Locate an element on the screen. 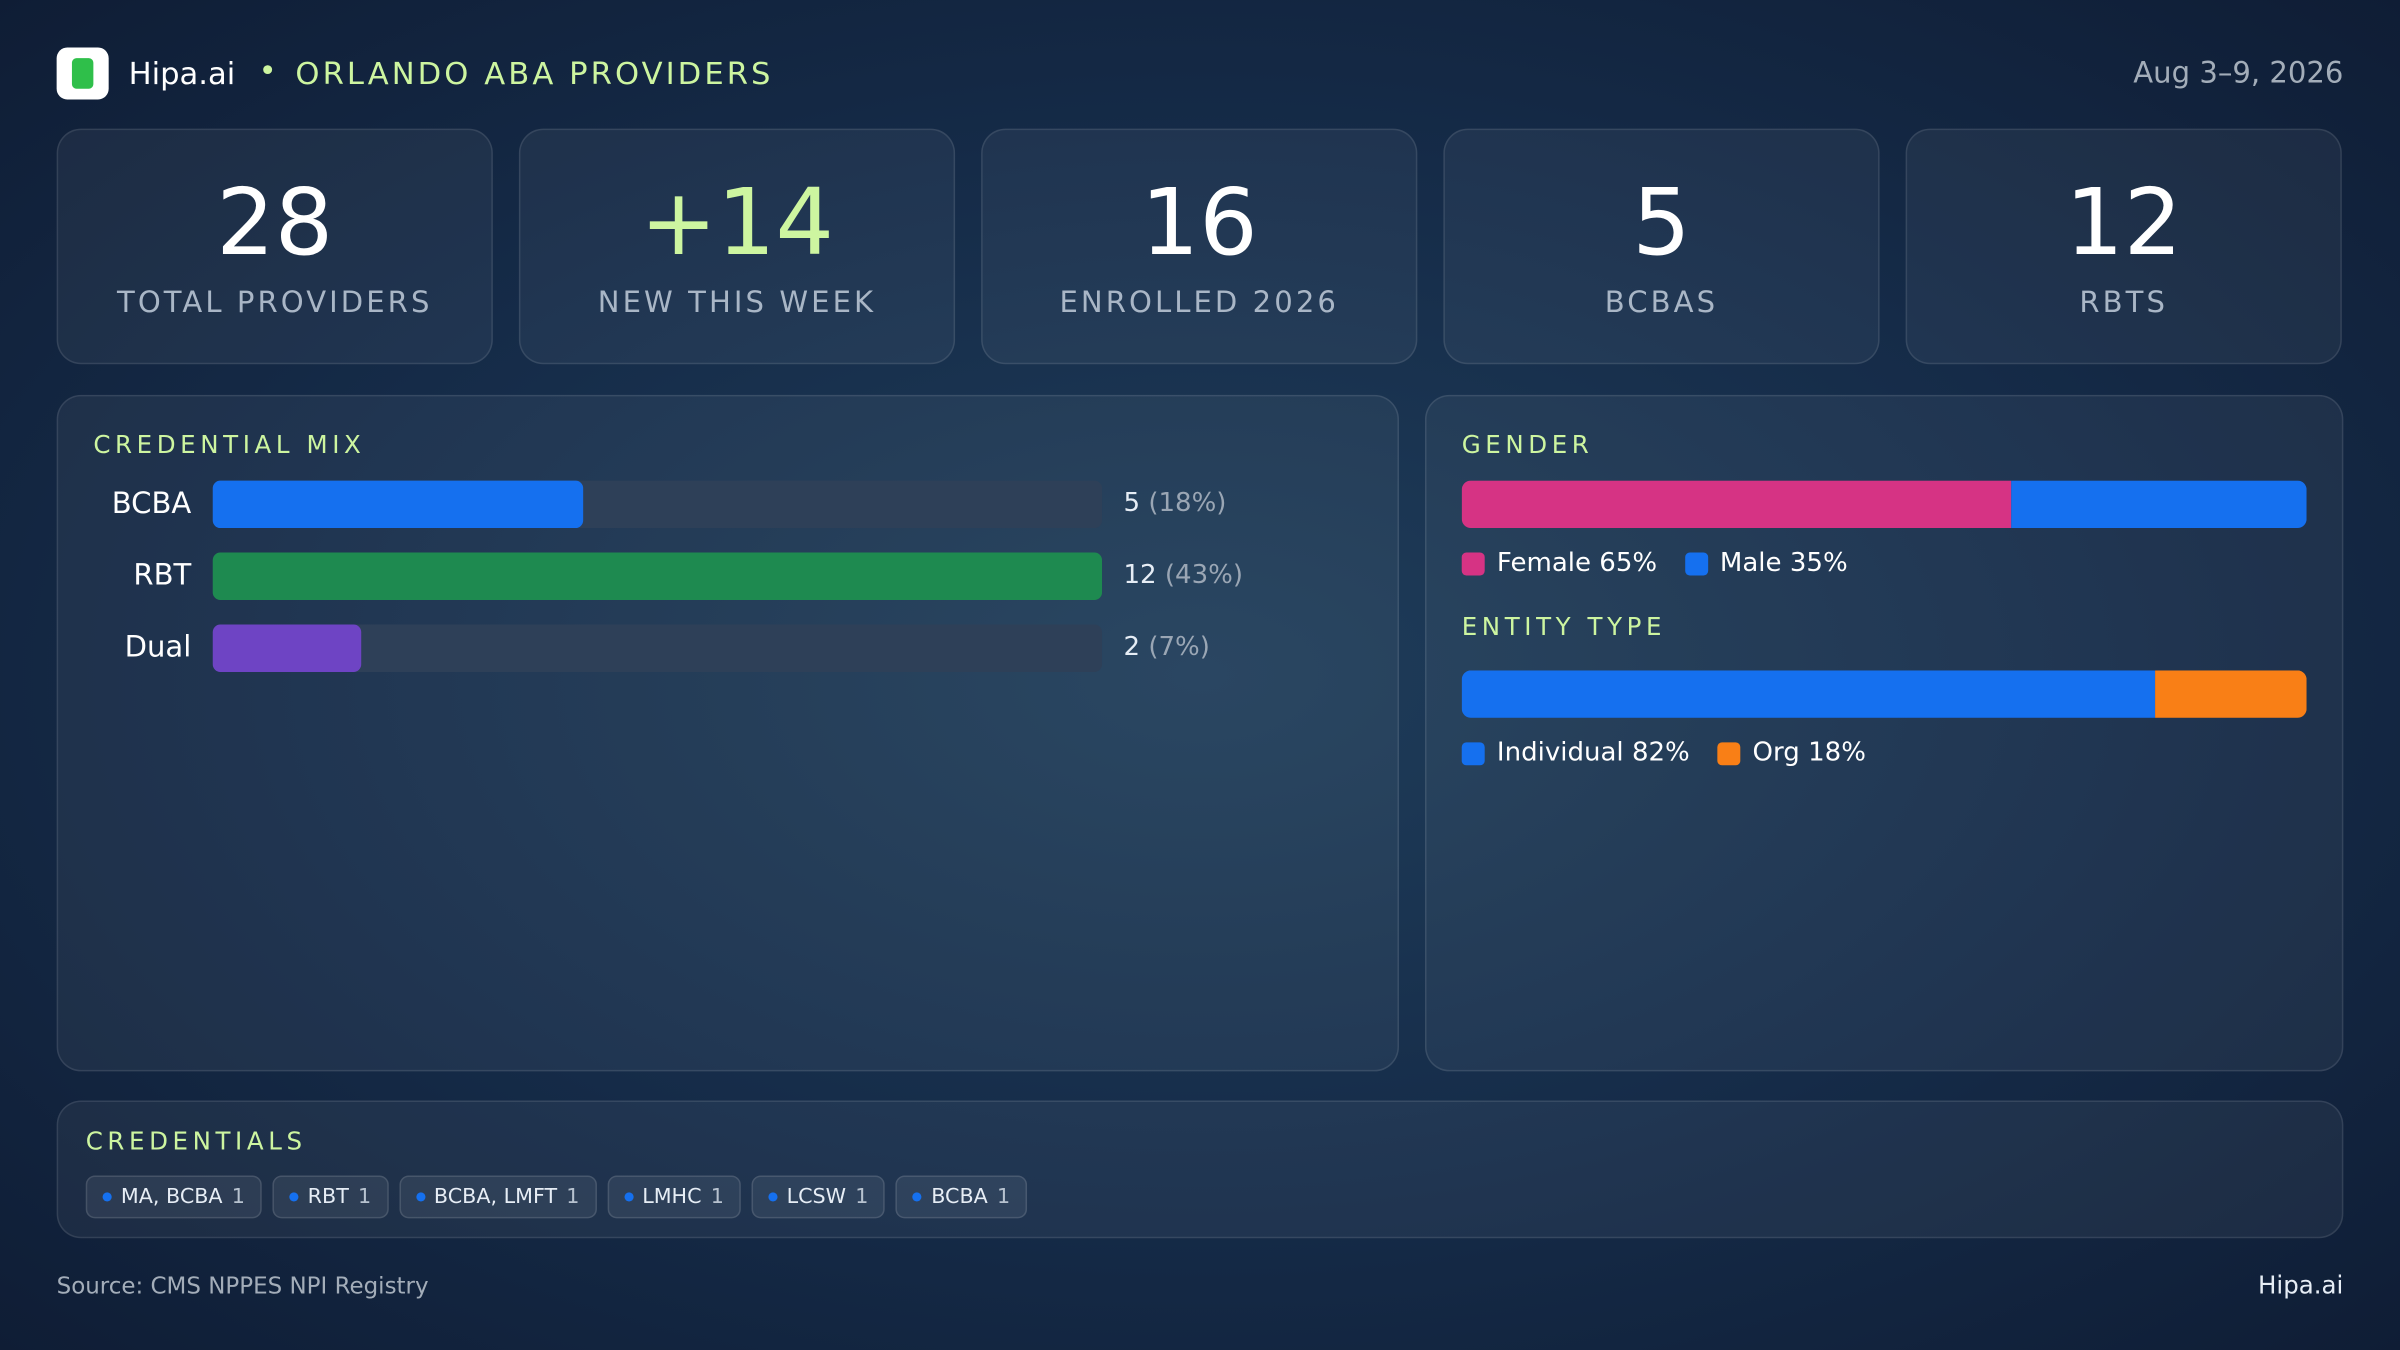  legend-value: 35% is located at coordinates (1818, 563).